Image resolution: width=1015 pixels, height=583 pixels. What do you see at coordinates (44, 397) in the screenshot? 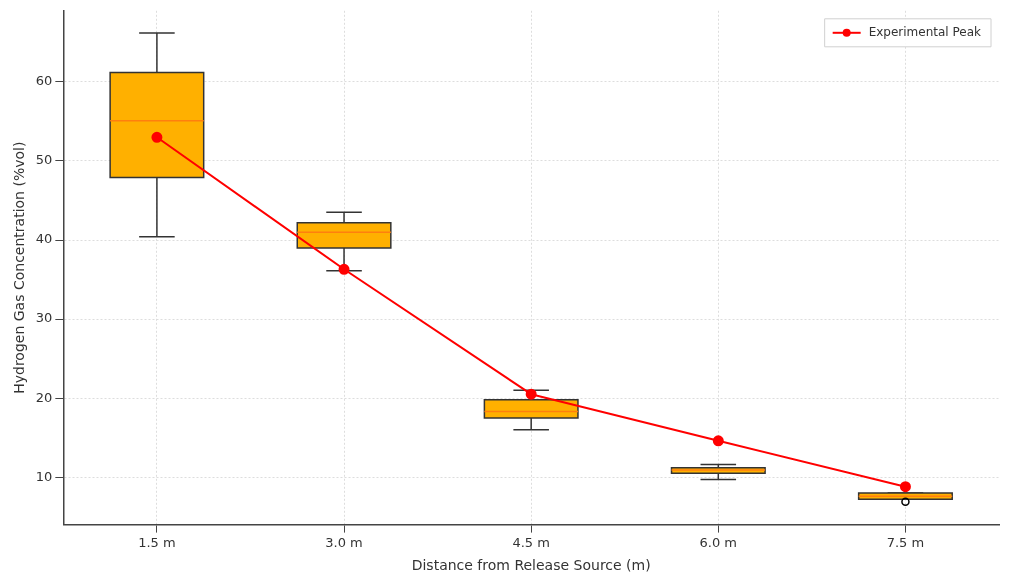
I see `y-tick-label: 20` at bounding box center [44, 397].